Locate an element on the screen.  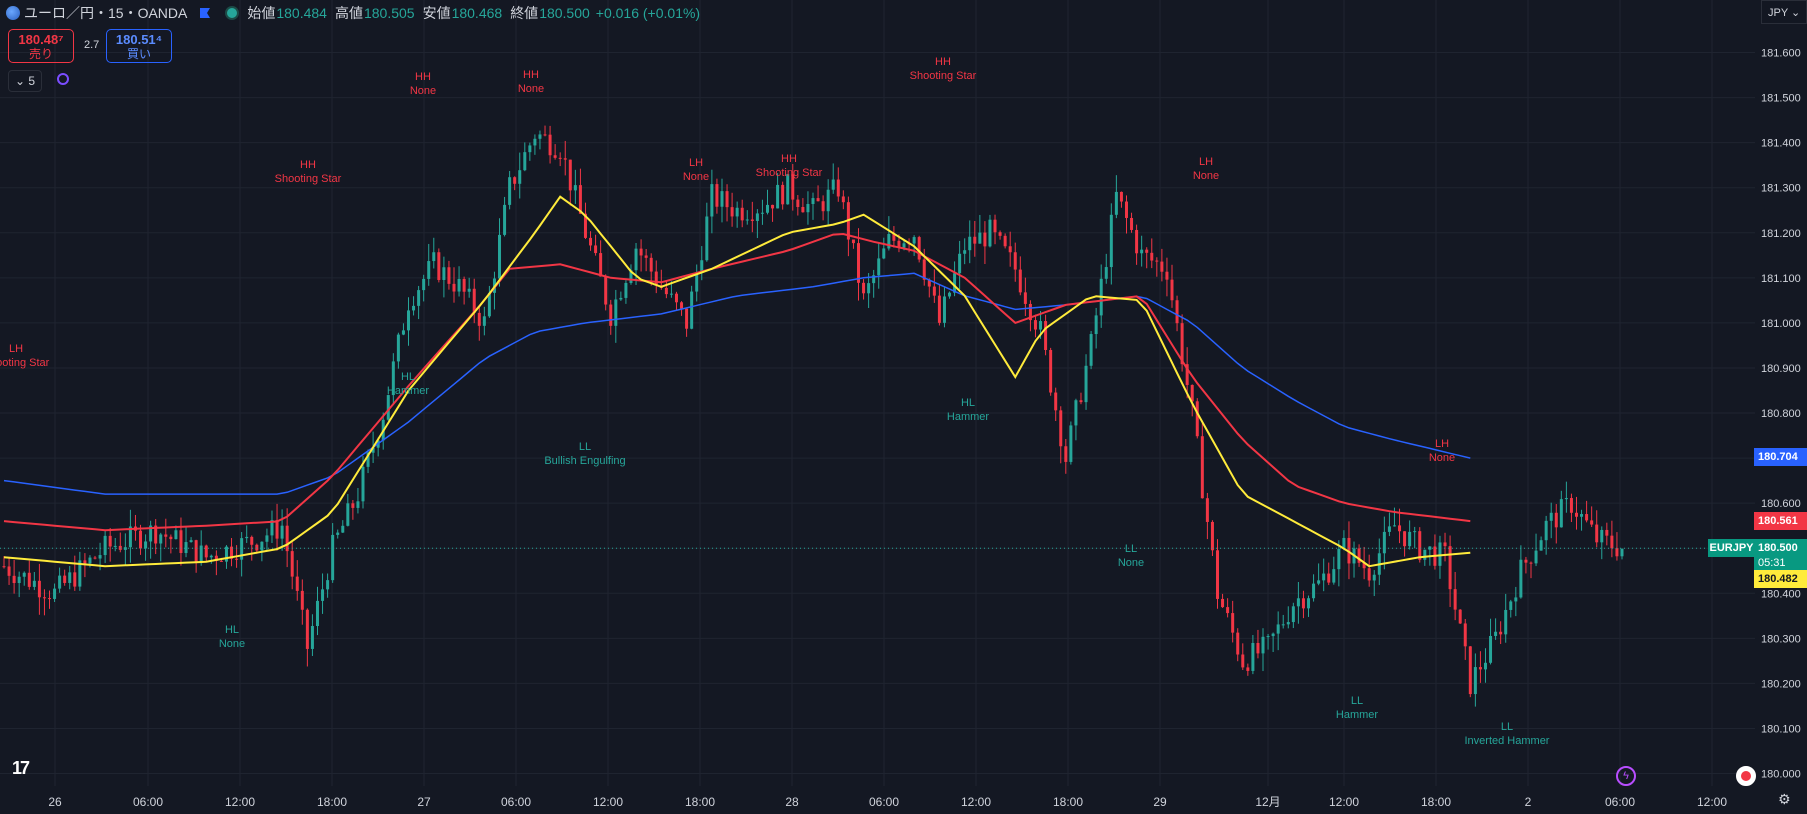
chevron-down-icon: ⌄ is located at coordinates (20, 81).